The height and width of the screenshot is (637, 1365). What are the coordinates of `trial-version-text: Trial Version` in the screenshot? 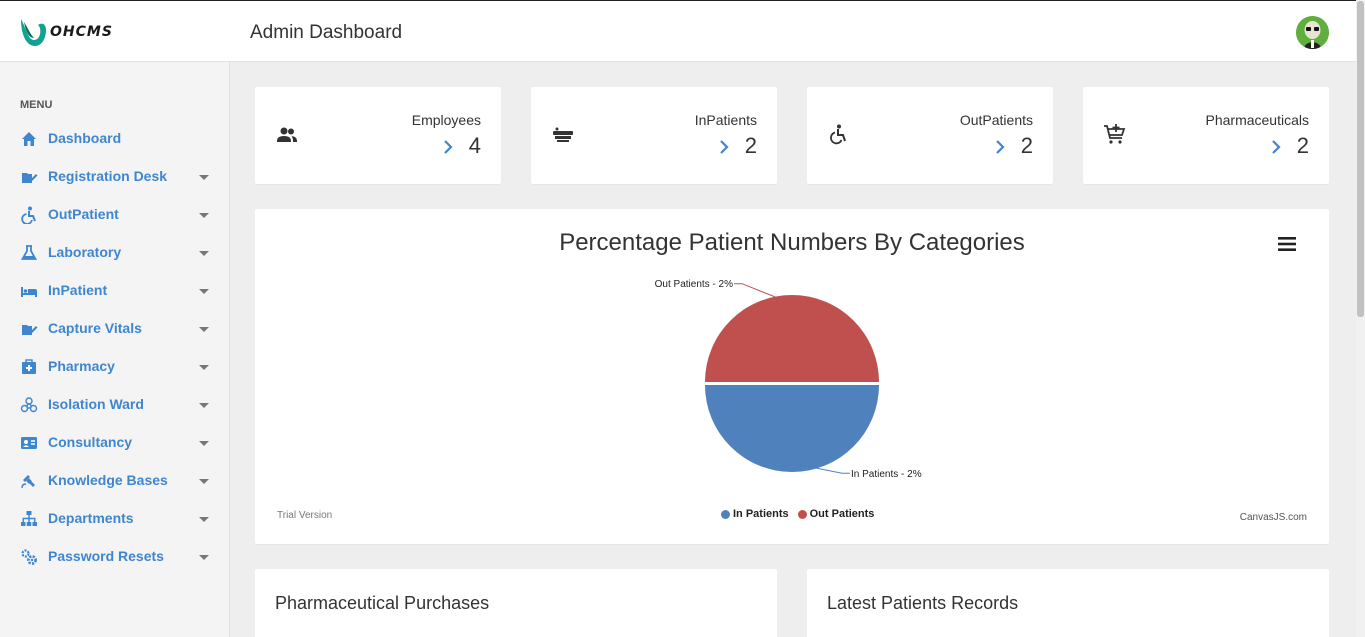 It's located at (305, 515).